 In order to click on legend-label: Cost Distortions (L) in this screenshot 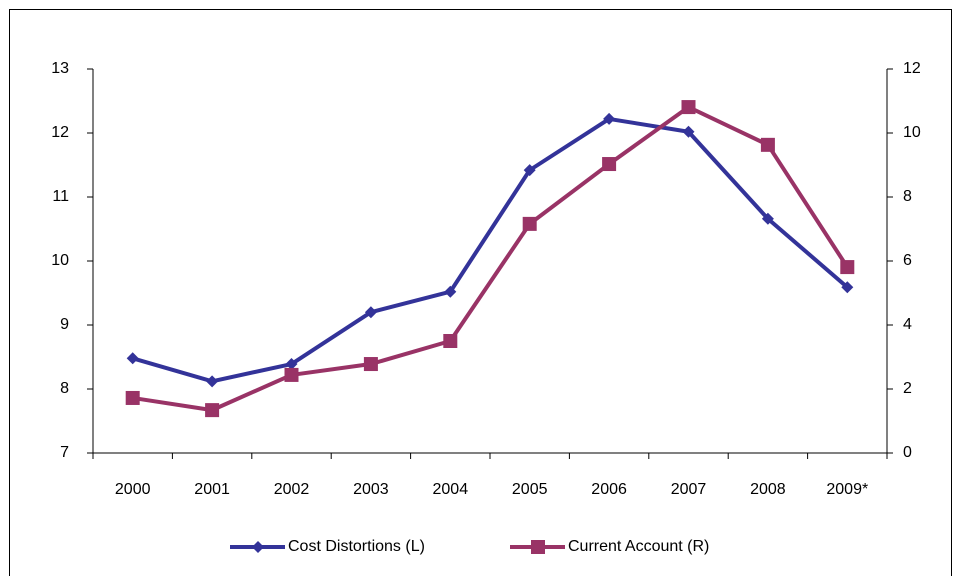, I will do `click(356, 546)`.